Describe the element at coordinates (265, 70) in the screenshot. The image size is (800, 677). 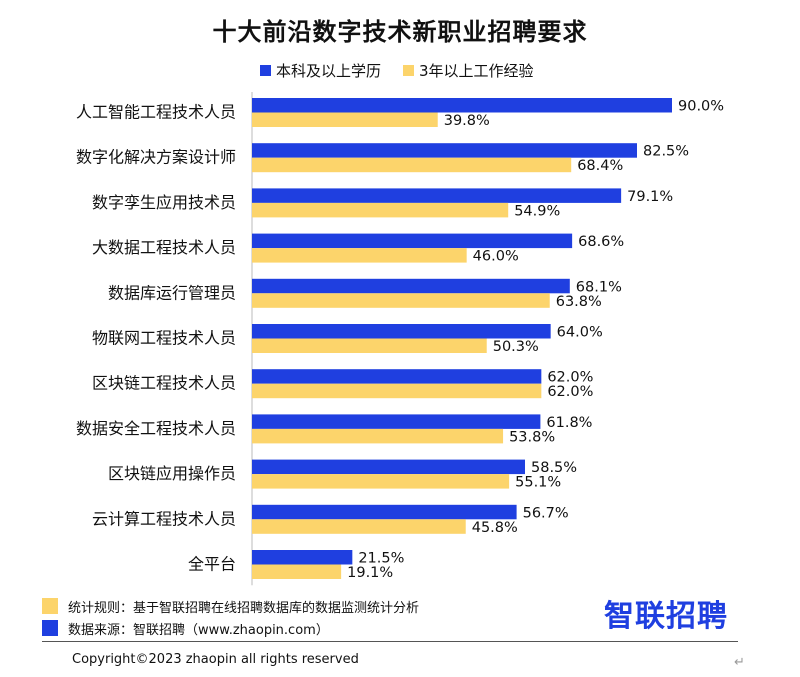
I see `legend-swatch-degree` at that location.